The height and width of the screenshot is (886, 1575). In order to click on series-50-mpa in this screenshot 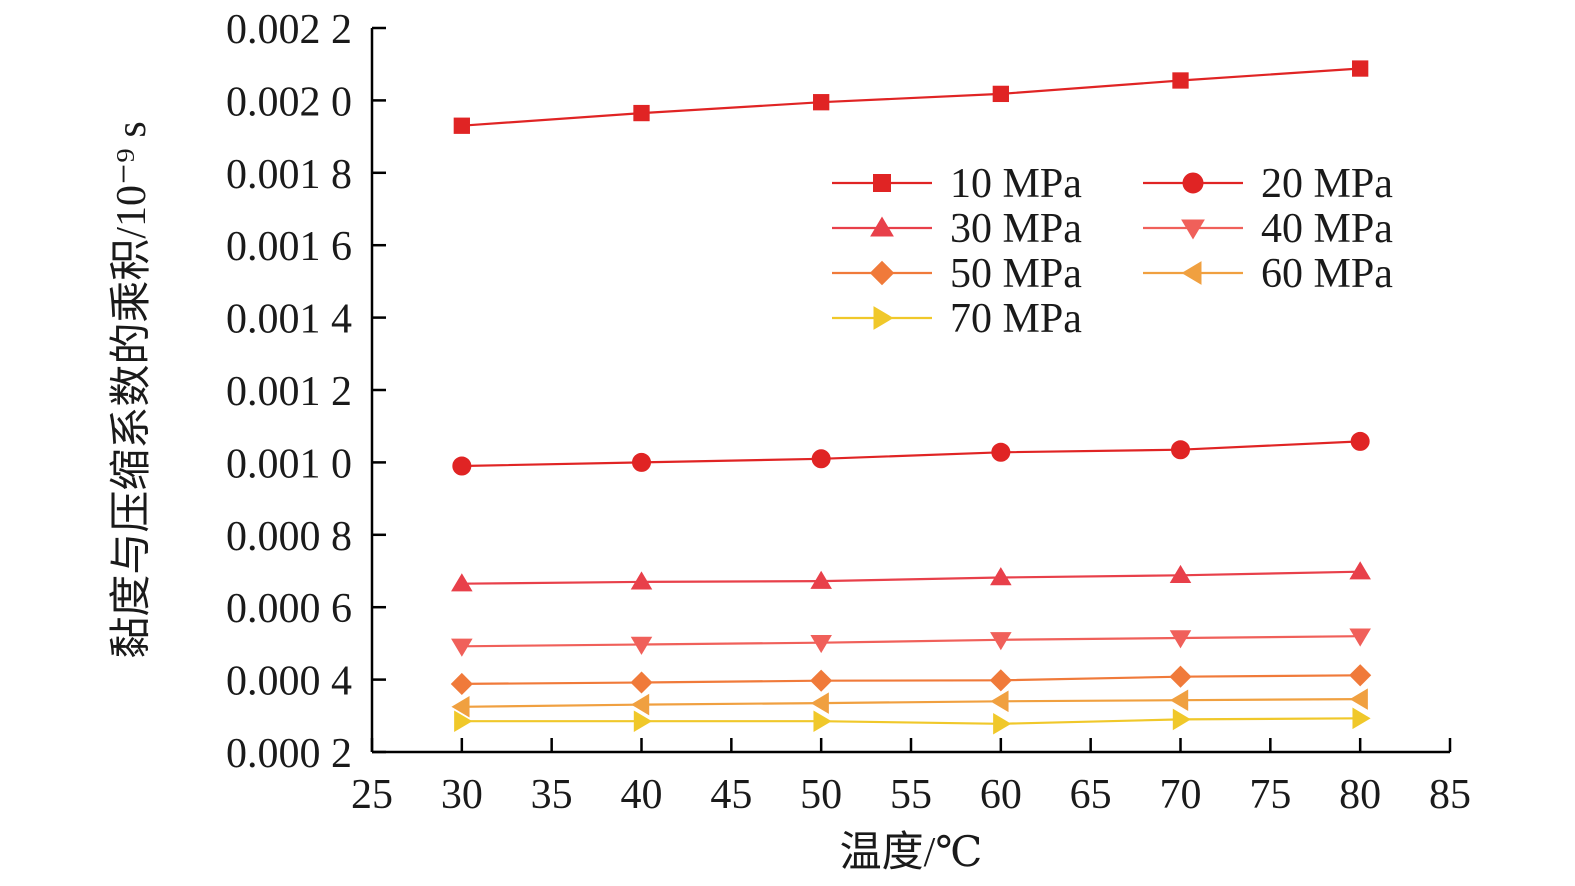, I will do `click(911, 680)`.